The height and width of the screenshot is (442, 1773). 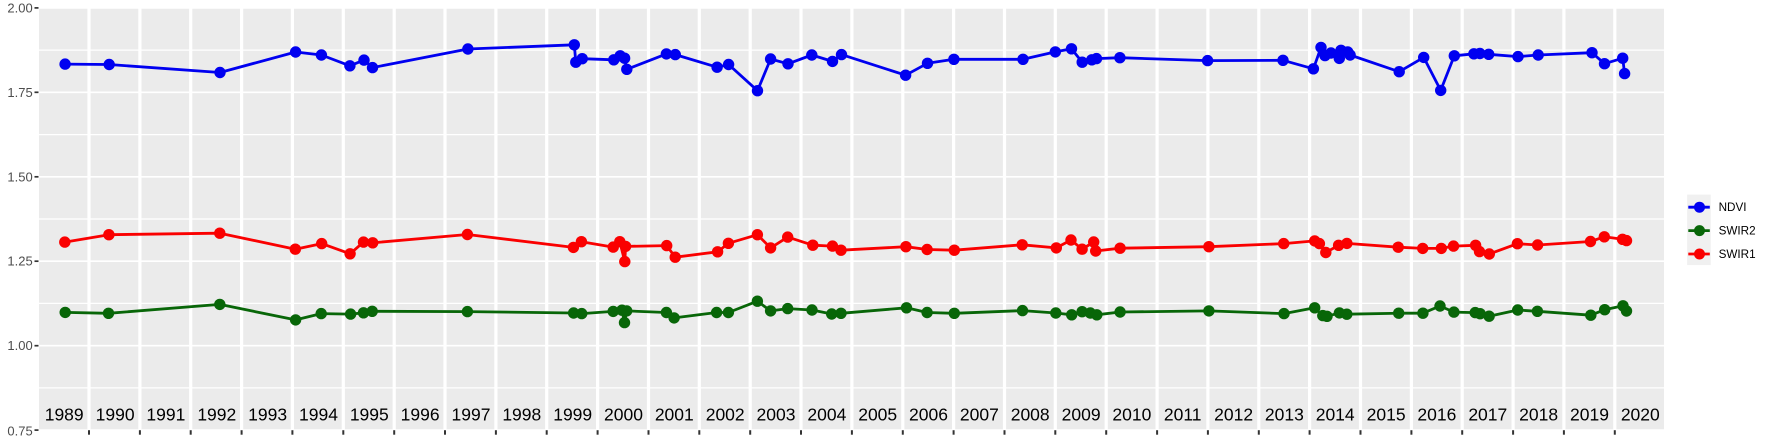 What do you see at coordinates (369, 415) in the screenshot?
I see `svg-text: 1995` at bounding box center [369, 415].